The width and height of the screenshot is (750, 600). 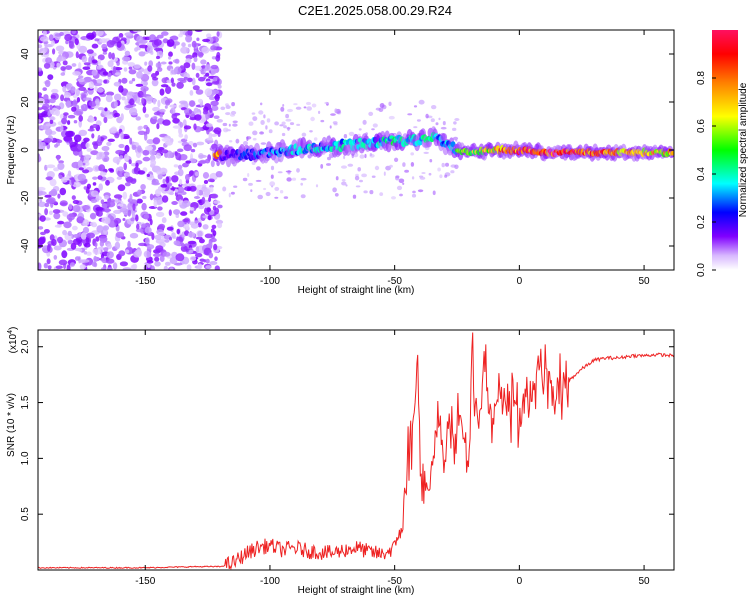 What do you see at coordinates (701, 78) in the screenshot?
I see `colorbar-tick-label: 0.8` at bounding box center [701, 78].